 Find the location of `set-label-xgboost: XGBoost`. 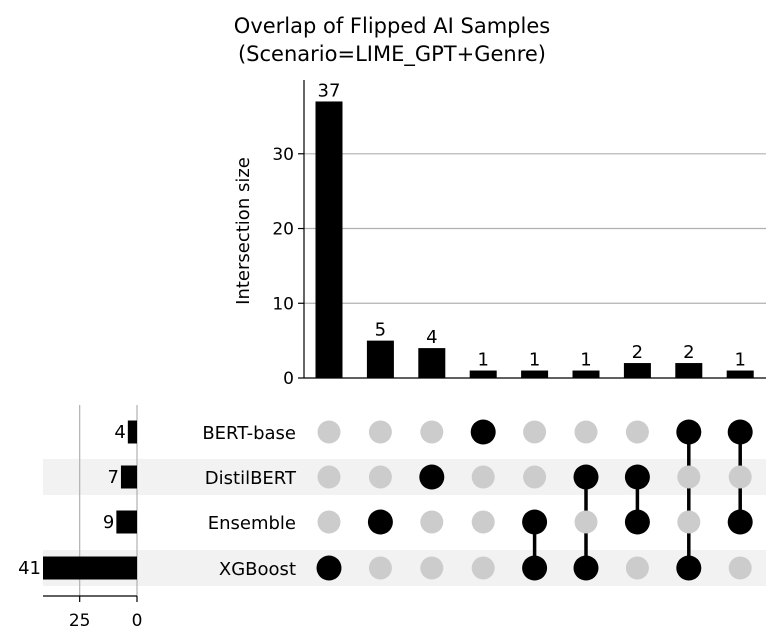

set-label-xgboost: XGBoost is located at coordinates (257, 569).